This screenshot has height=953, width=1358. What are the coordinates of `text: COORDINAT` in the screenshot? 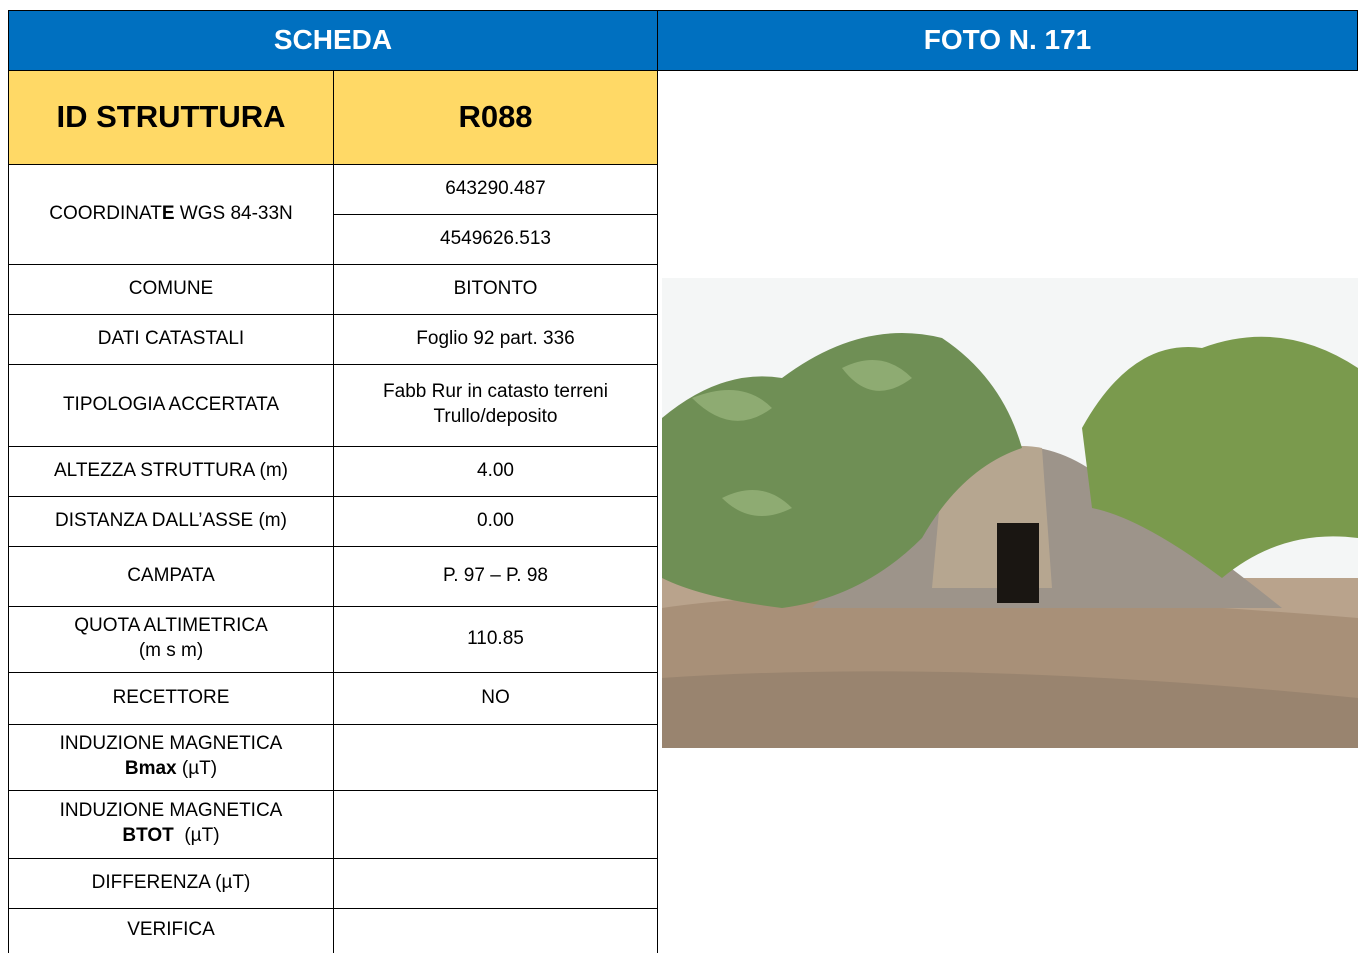 It's located at (105, 213).